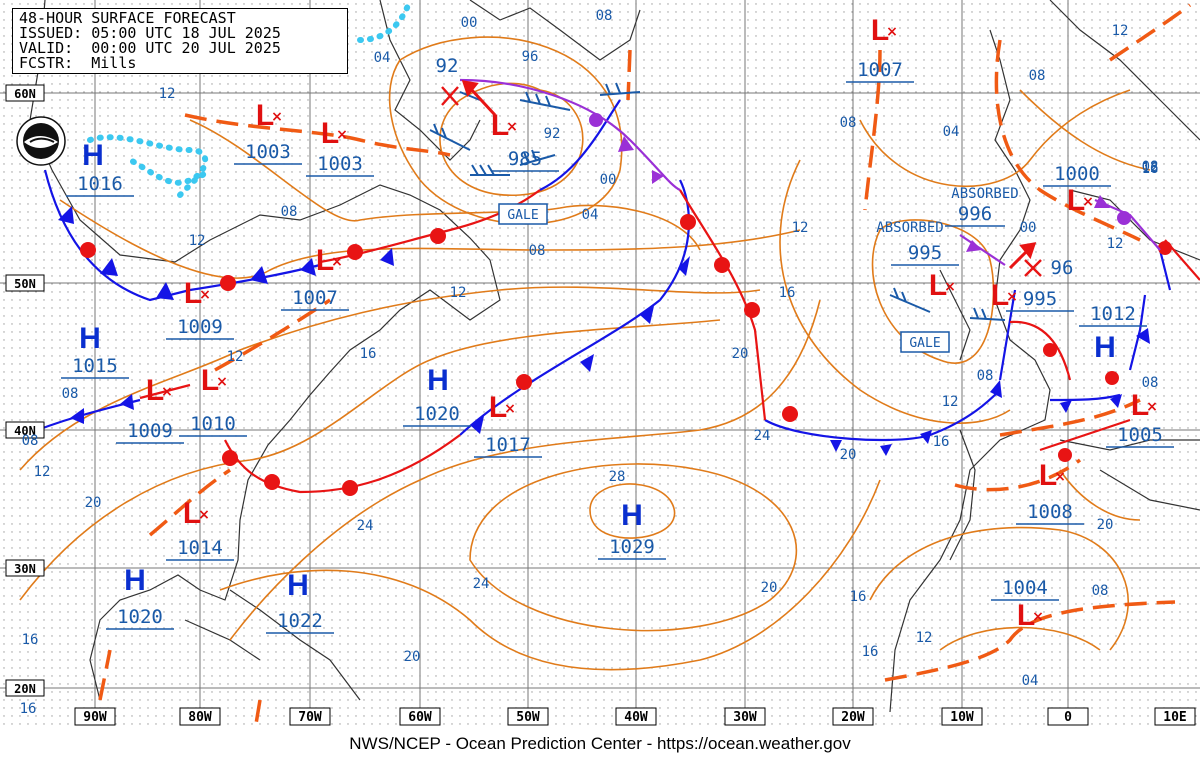  I want to click on forecaster: FCSTR: Mills, so click(78, 63).